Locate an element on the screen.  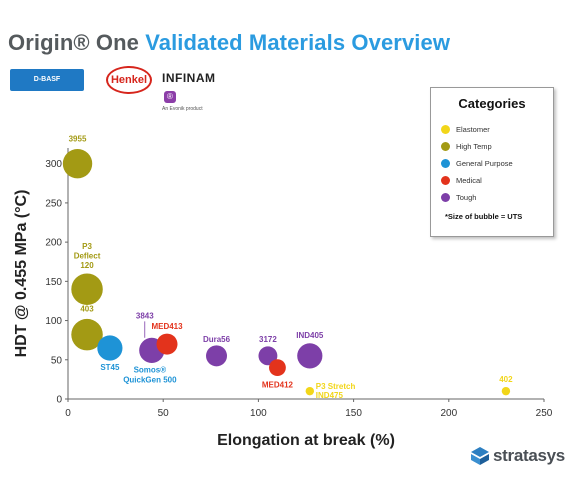
data-label: 3172 is located at coordinates (268, 339).